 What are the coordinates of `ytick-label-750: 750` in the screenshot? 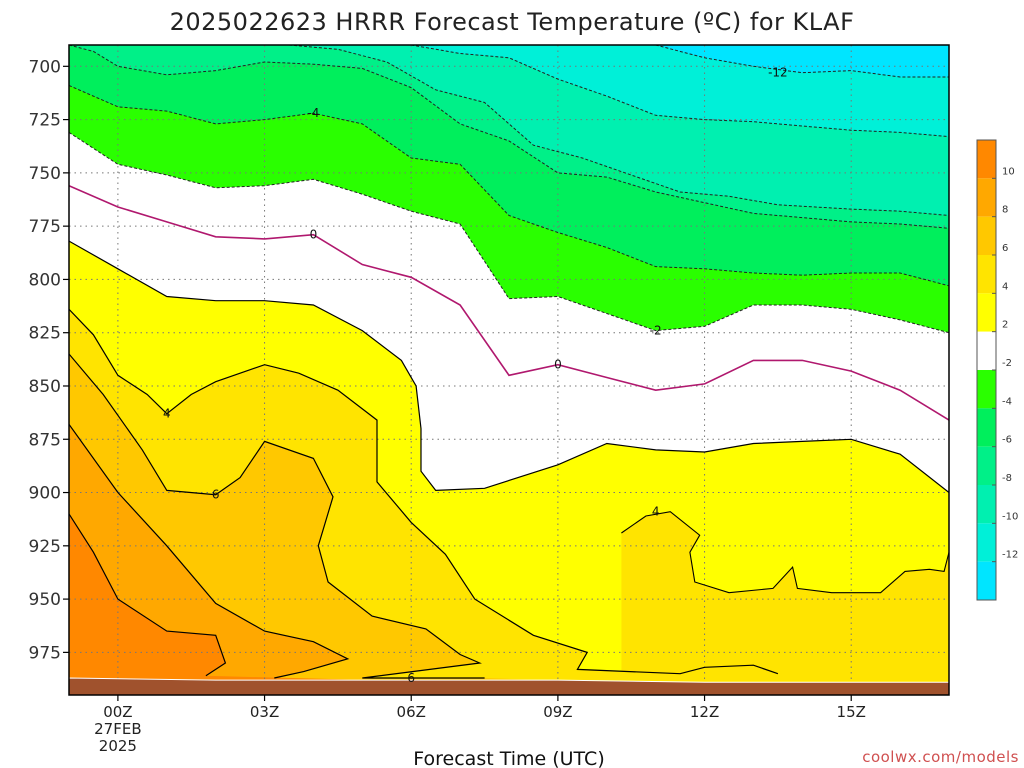 It's located at (45, 174).